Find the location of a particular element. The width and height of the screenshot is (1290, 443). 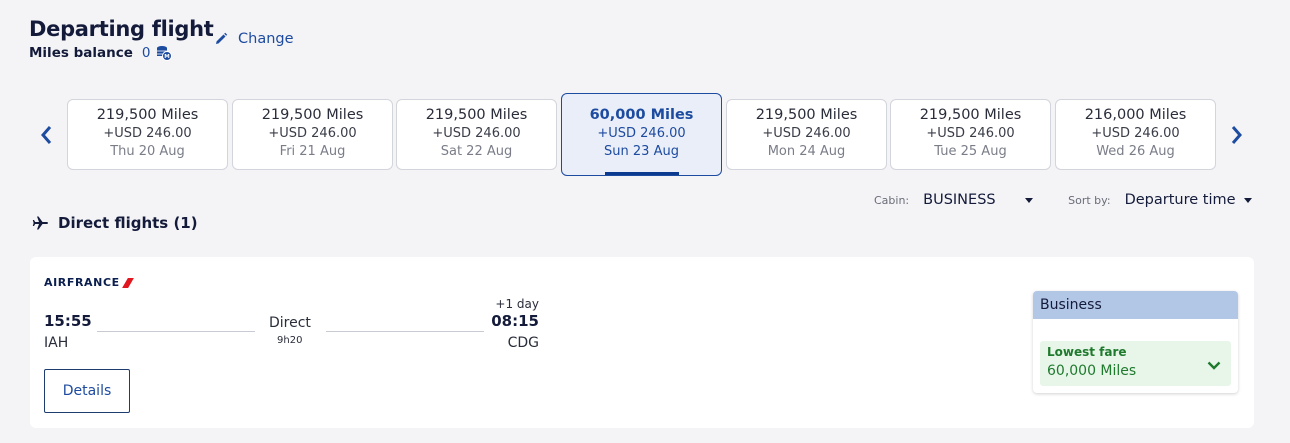

date-day: Wed 26 Aug is located at coordinates (1135, 151).